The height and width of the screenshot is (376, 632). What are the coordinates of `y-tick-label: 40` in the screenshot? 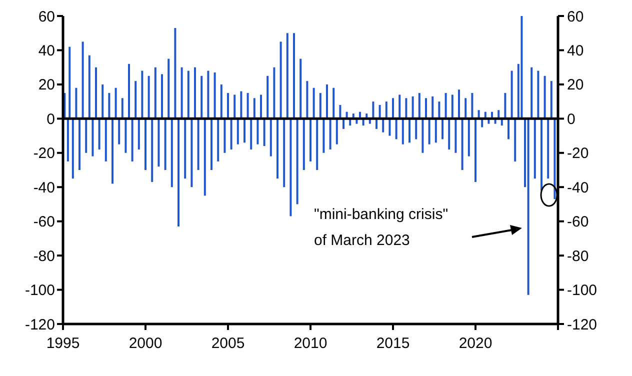 It's located at (46, 51).